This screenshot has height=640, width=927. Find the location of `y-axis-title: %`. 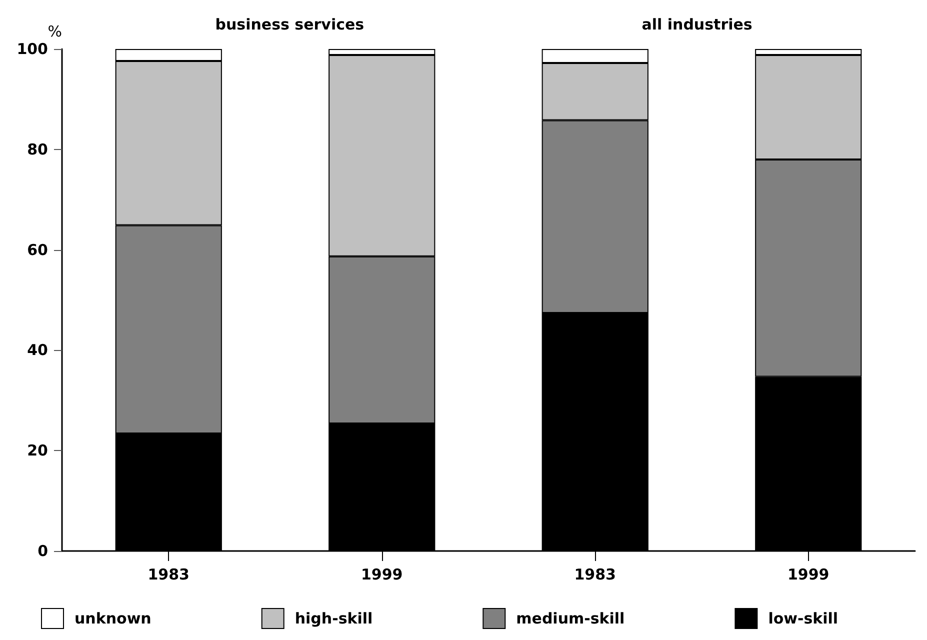

y-axis-title: % is located at coordinates (55, 31).